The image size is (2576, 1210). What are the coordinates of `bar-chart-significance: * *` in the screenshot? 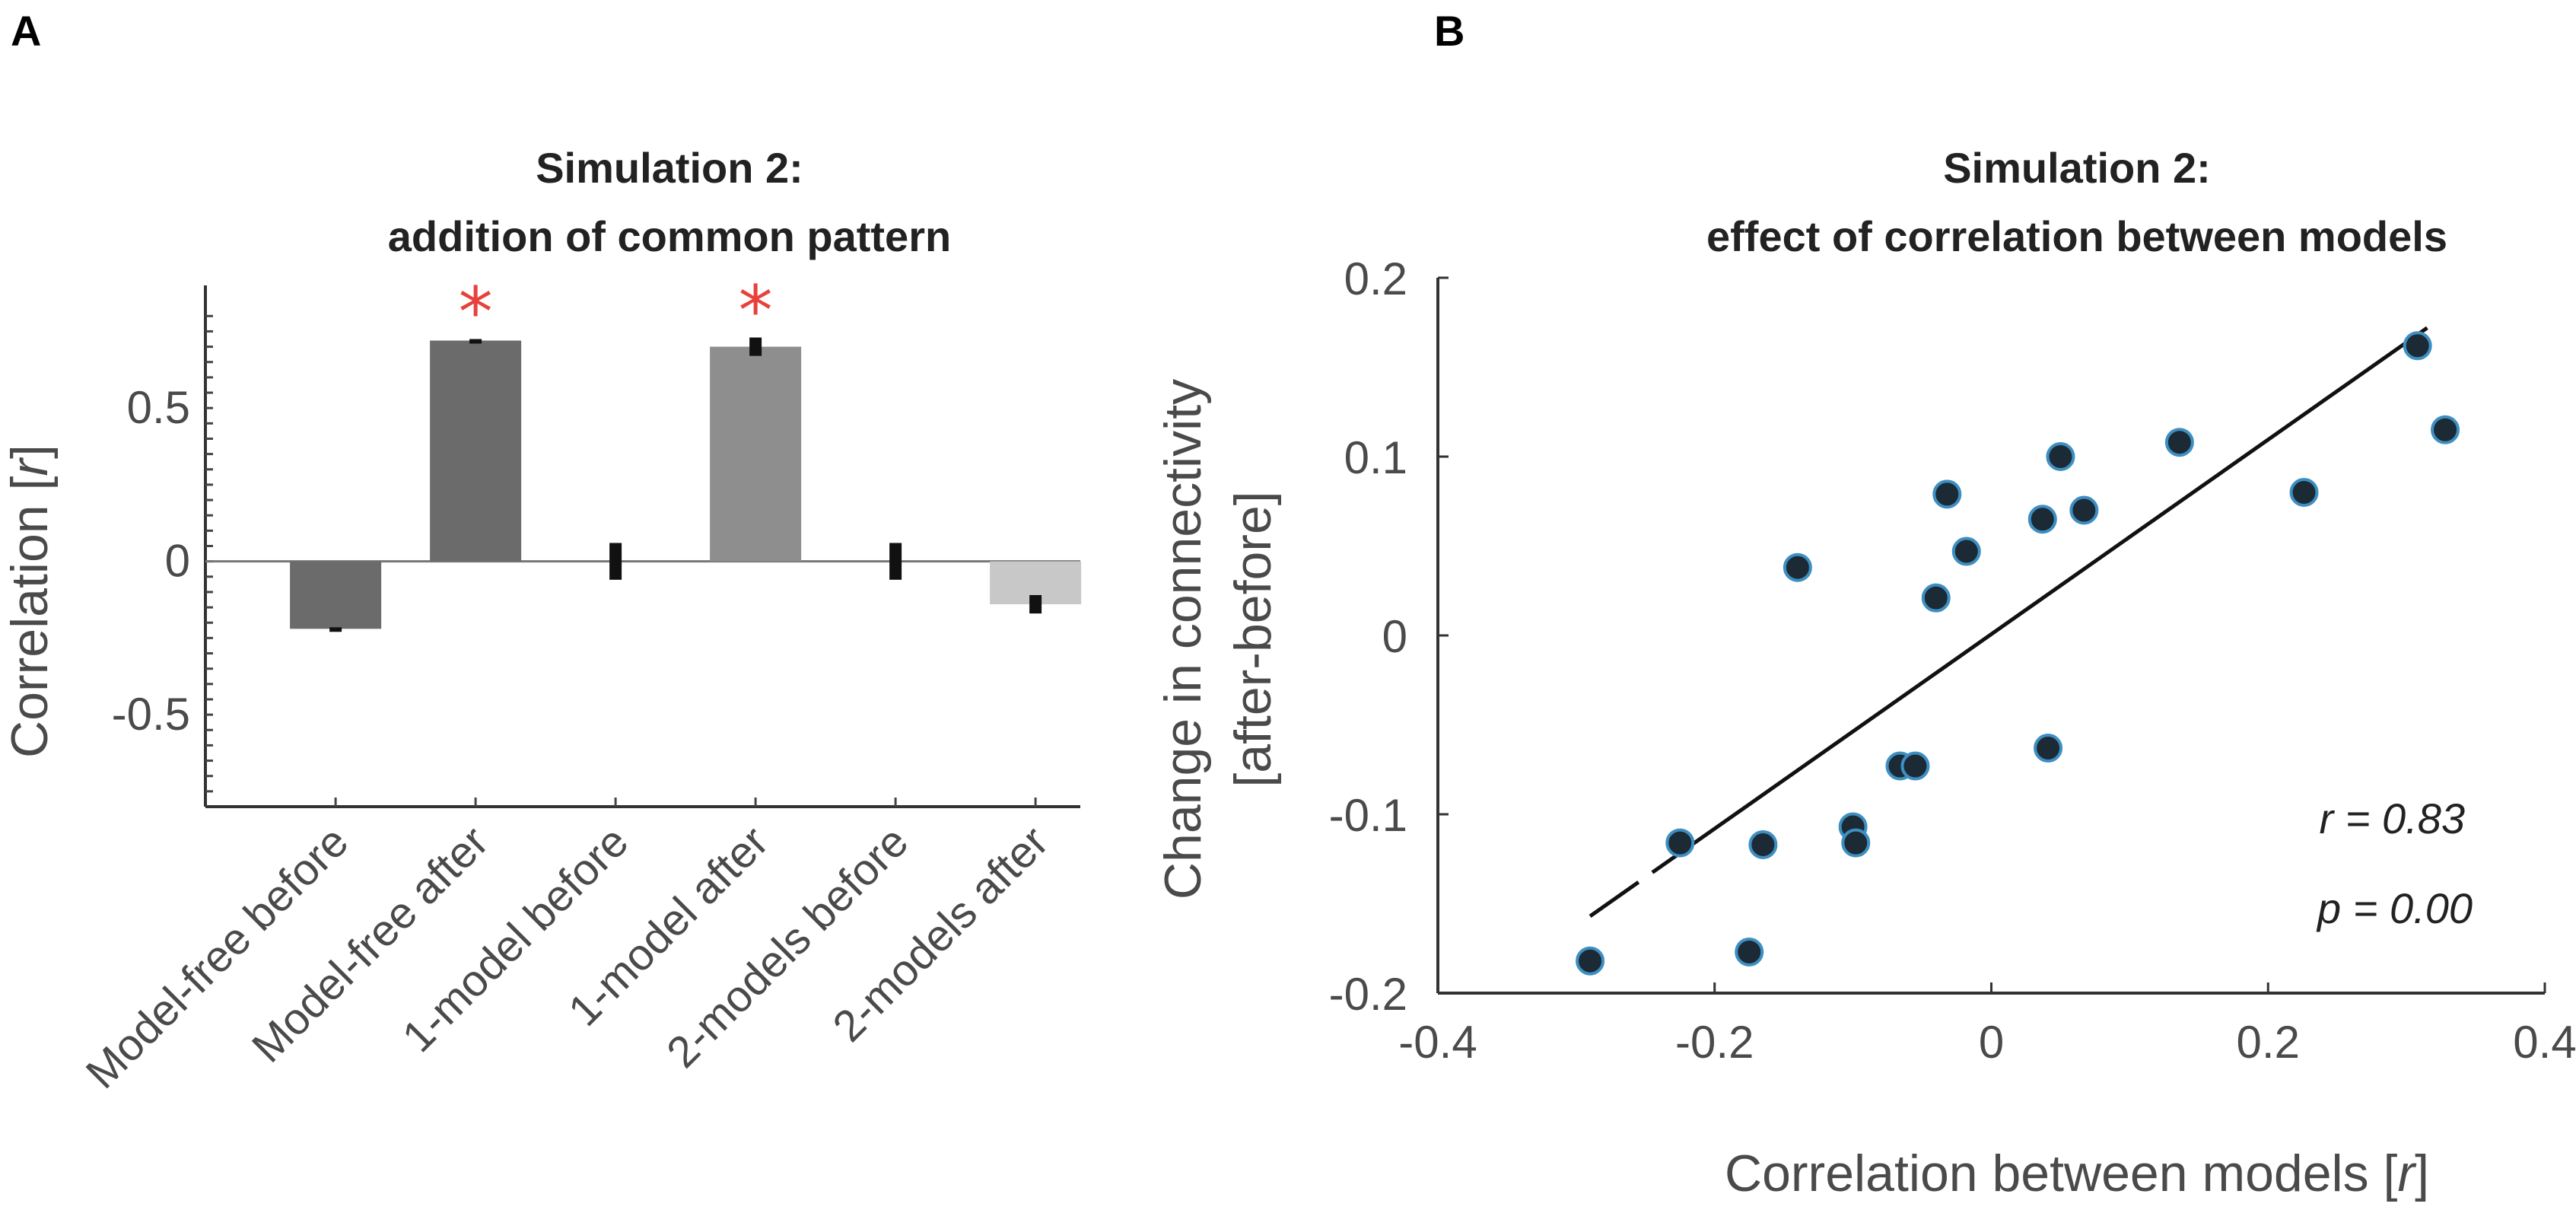 It's located at (616, 313).